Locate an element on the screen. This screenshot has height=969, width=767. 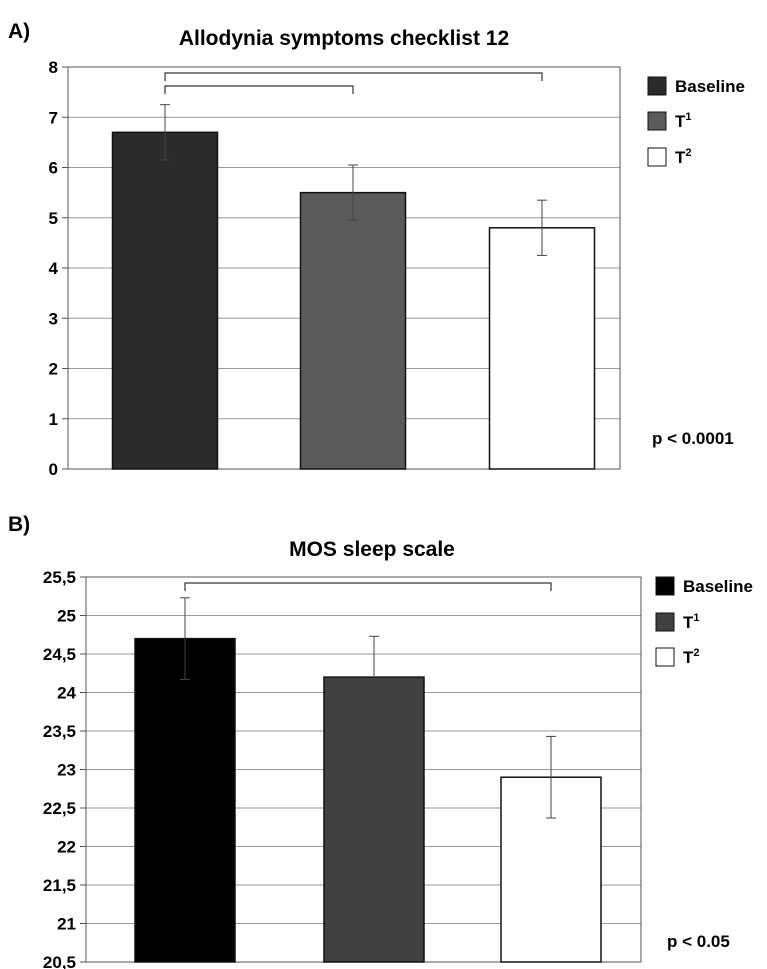
y-tick-label: 2 is located at coordinates (53, 369).